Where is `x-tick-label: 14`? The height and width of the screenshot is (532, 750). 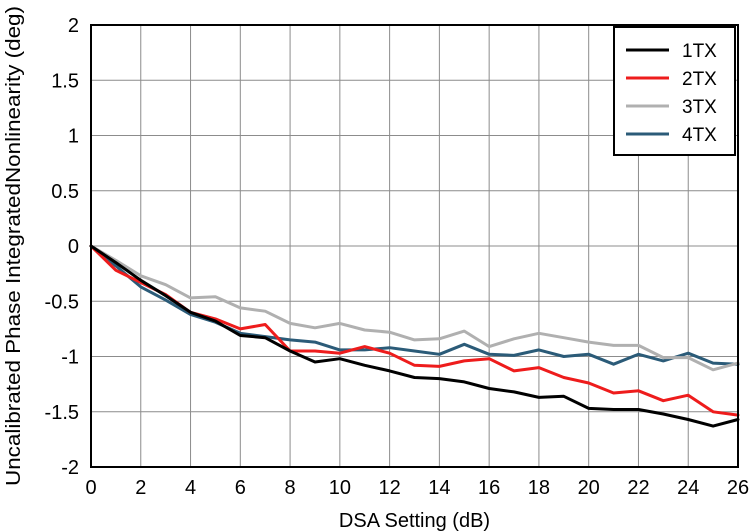 x-tick-label: 14 is located at coordinates (439, 488).